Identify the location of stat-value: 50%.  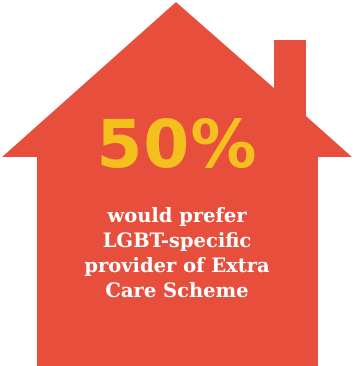
(177, 144).